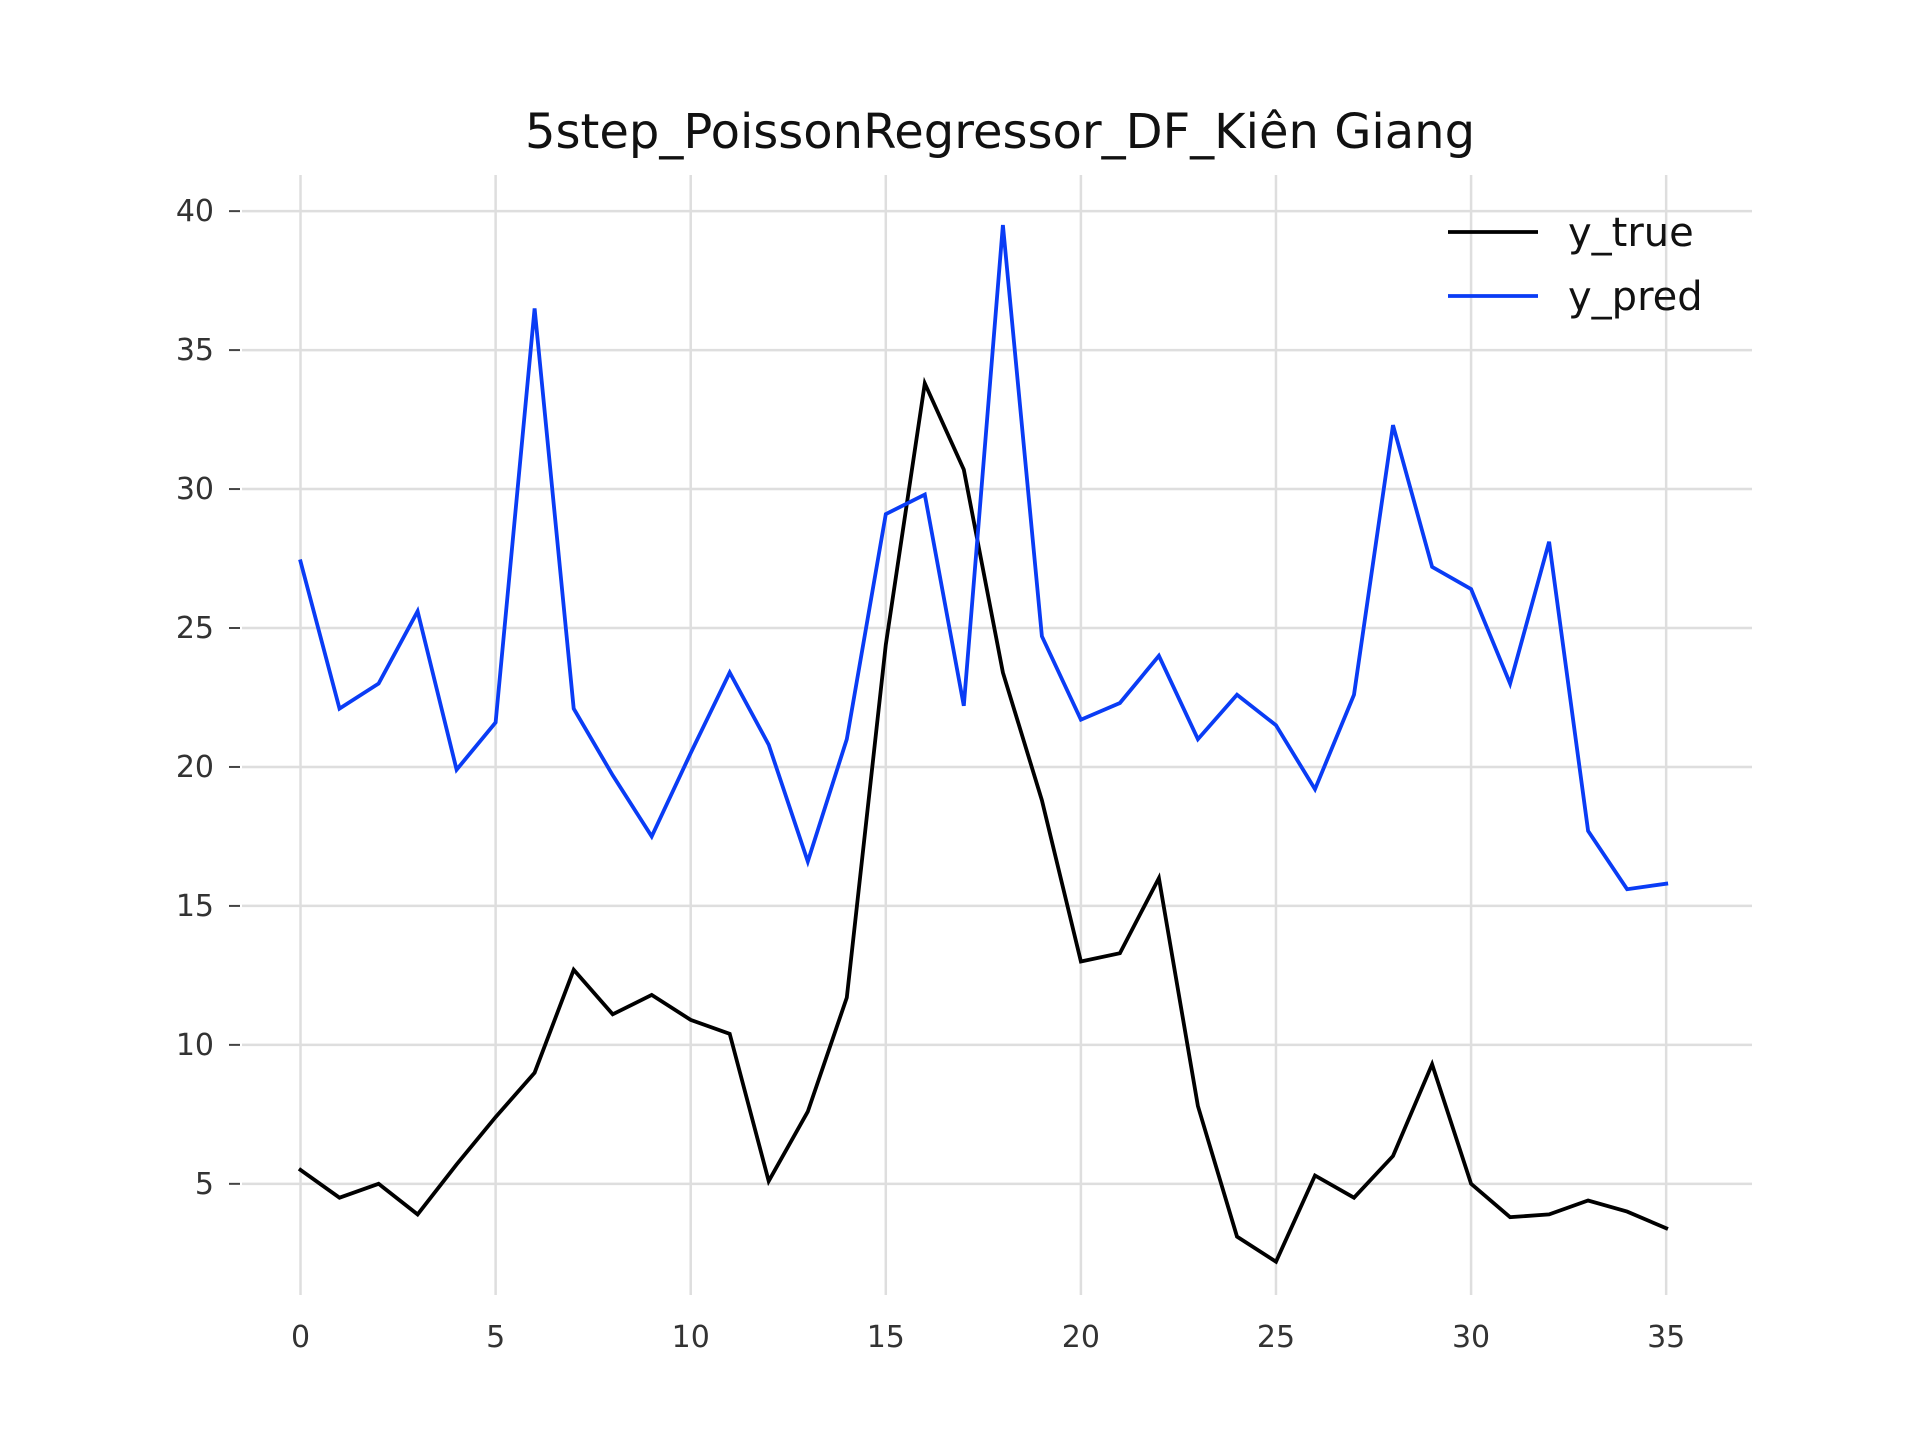 The width and height of the screenshot is (1920, 1440). I want to click on x-tick-label: 0, so click(300, 1337).